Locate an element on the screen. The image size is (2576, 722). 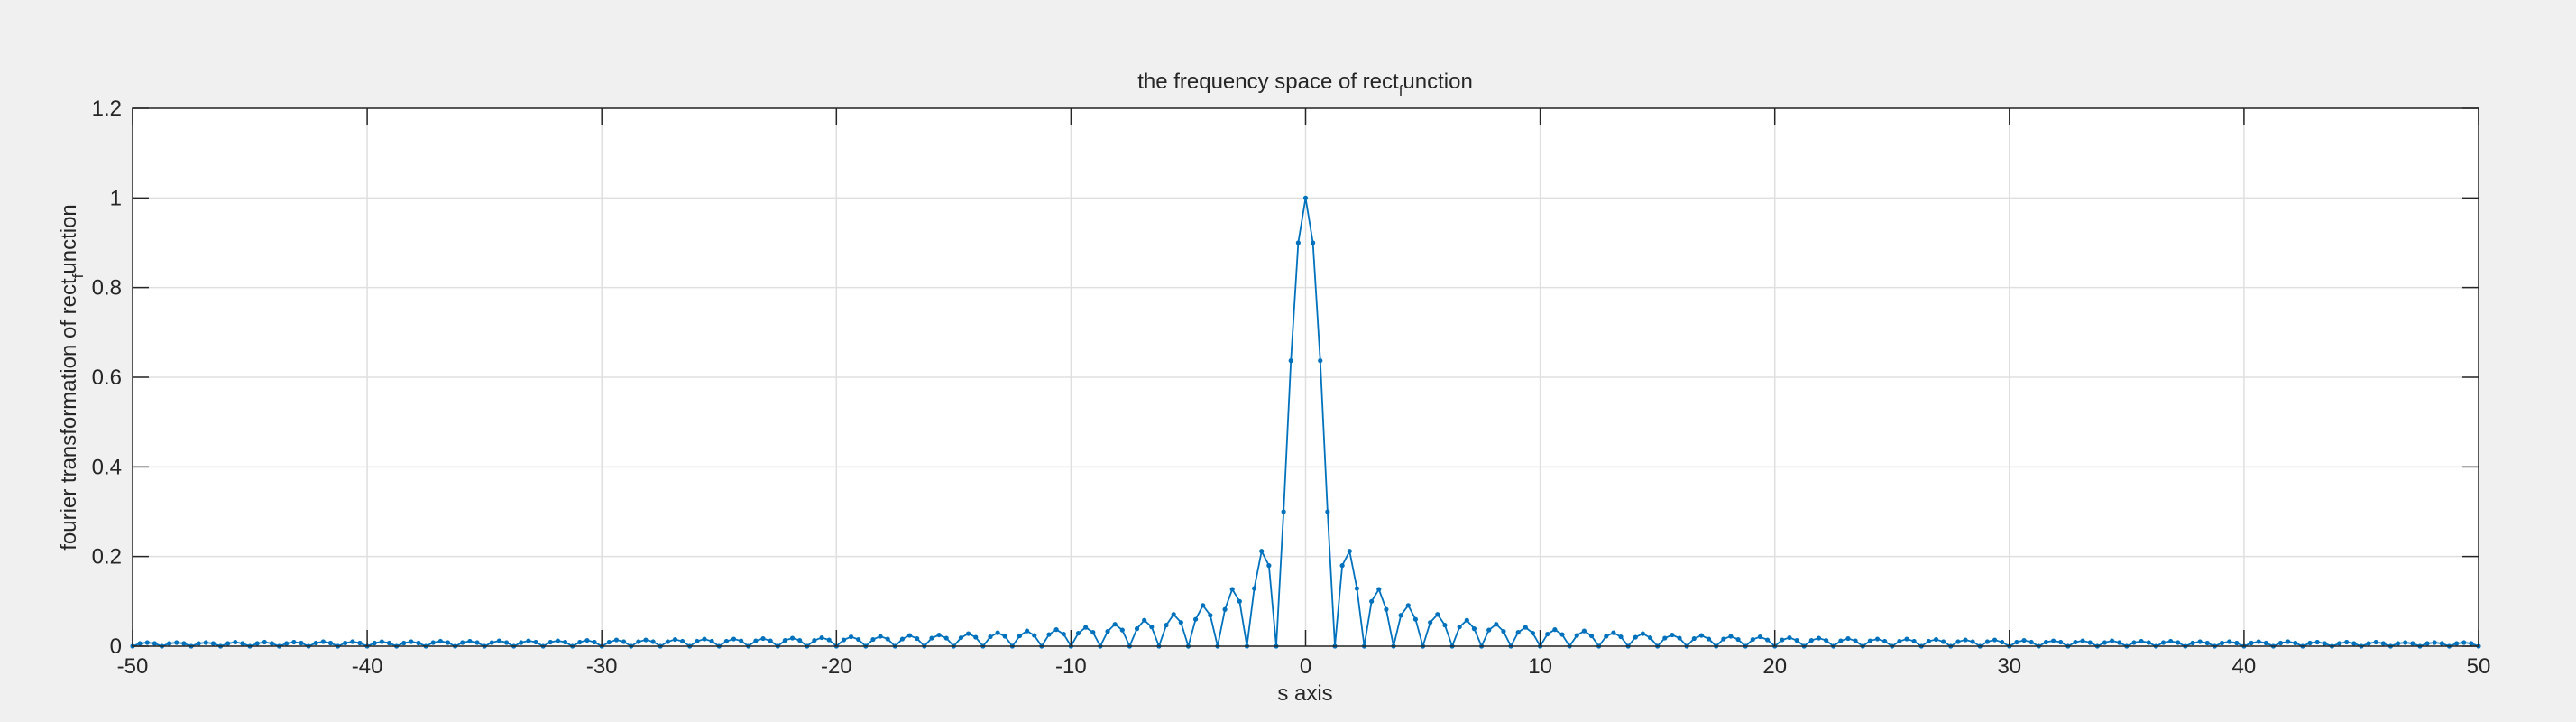
y-tick-label: 0.4 is located at coordinates (107, 467).